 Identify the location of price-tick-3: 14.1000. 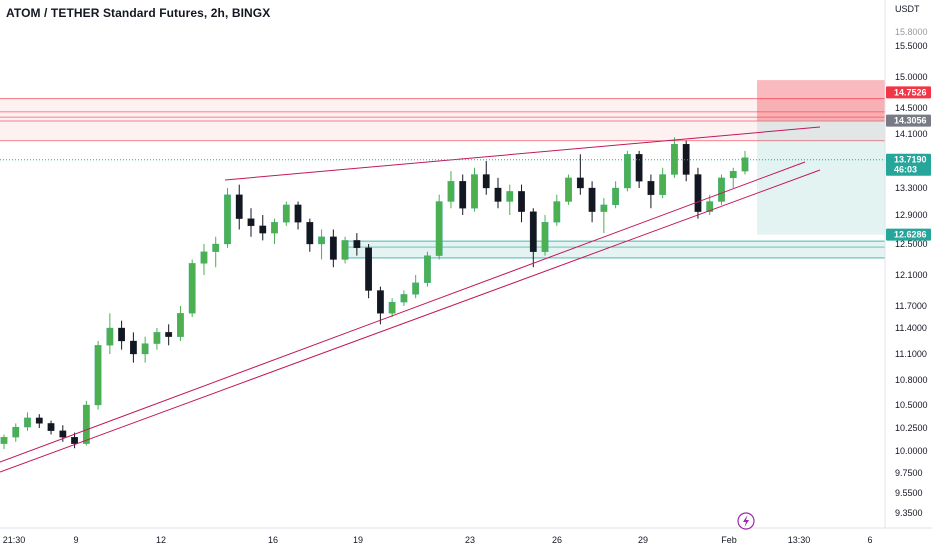
(911, 134).